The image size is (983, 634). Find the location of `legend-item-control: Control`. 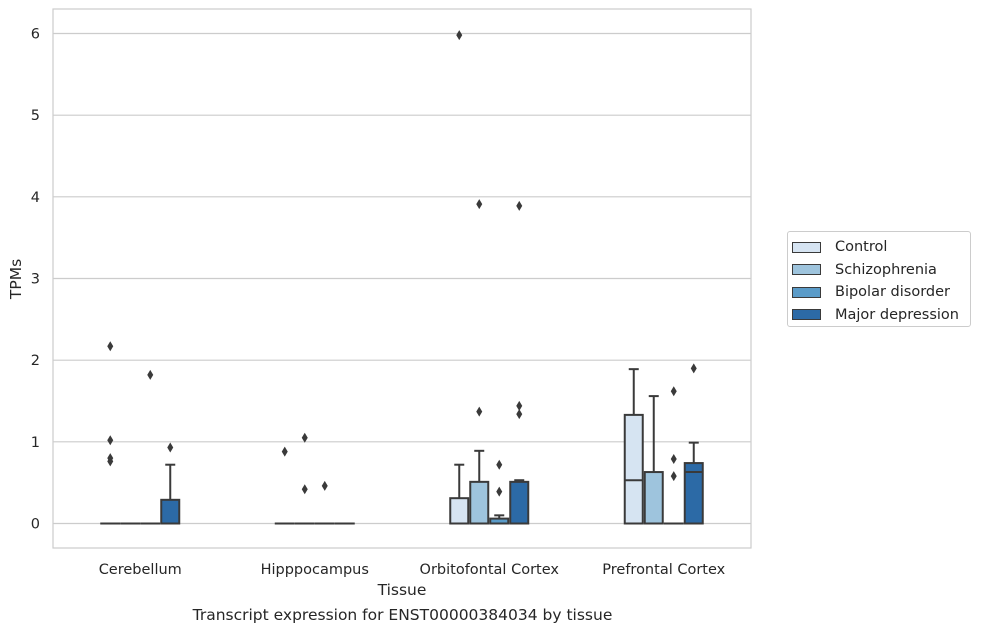

legend-item-control: Control is located at coordinates (881, 247).